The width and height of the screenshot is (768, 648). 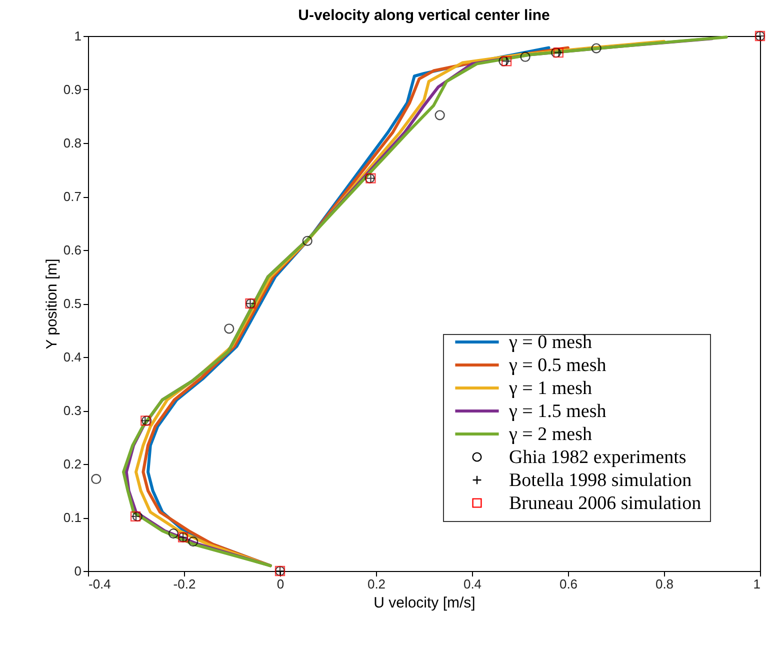 What do you see at coordinates (78, 36) in the screenshot?
I see `y-tick-label: 1` at bounding box center [78, 36].